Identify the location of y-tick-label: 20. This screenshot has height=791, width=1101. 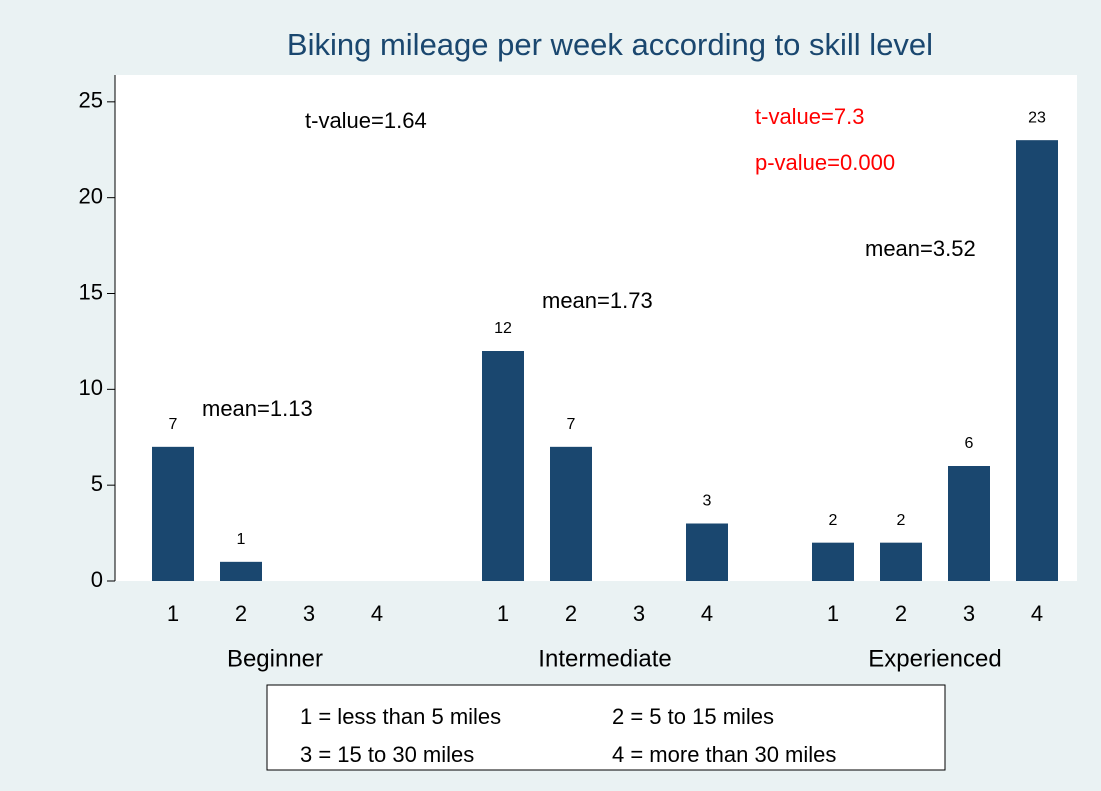
(91, 195).